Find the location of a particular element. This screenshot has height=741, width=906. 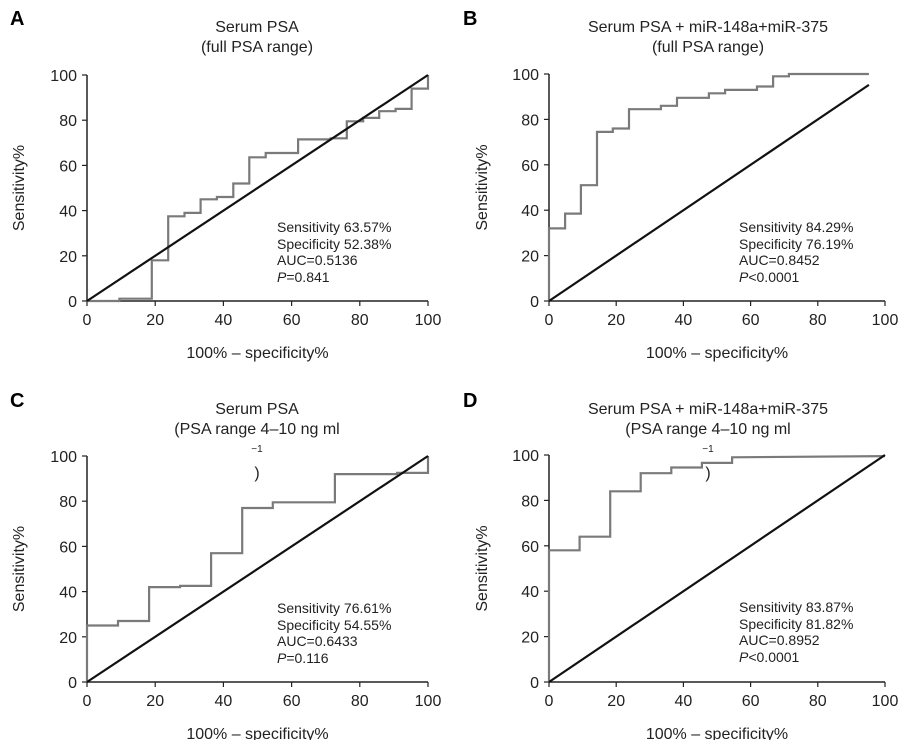

p-value: =0.841 is located at coordinates (308, 276).